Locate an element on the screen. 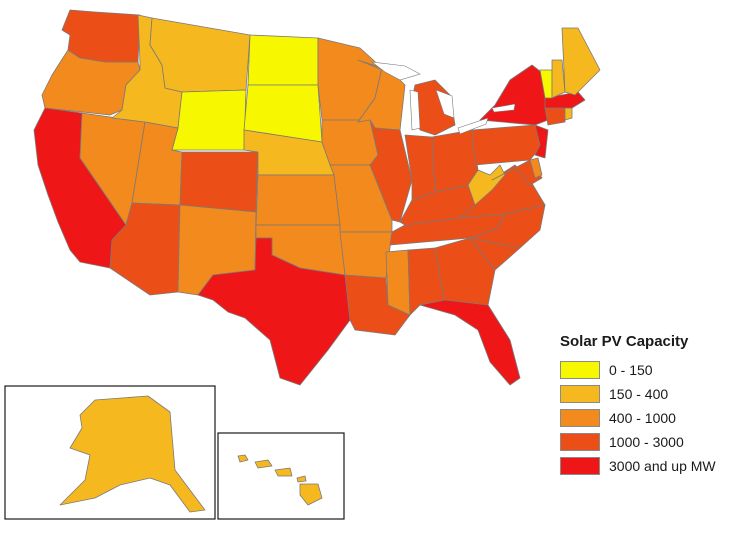  state-maryland is located at coordinates (517, 172).